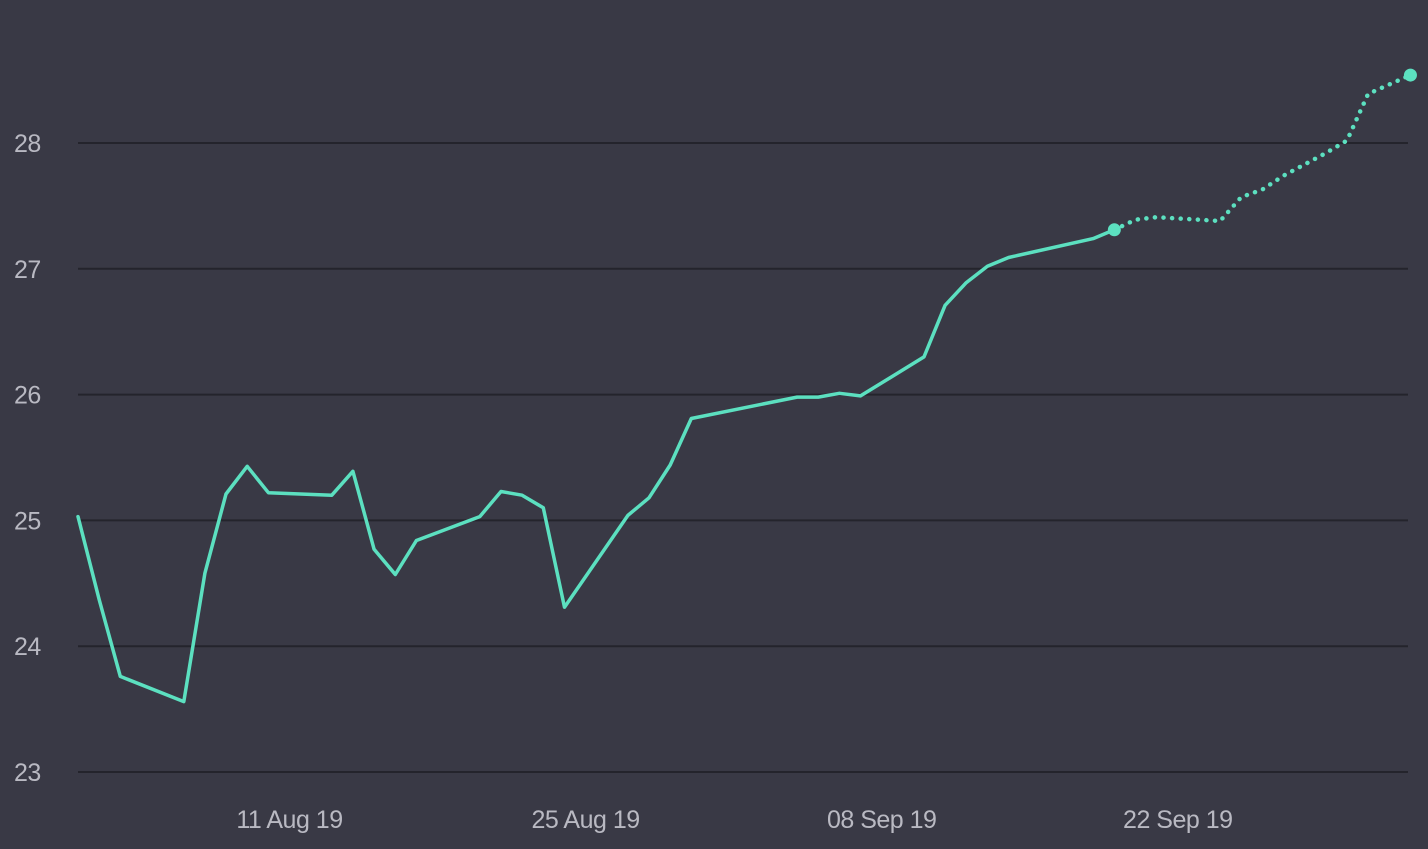 This screenshot has width=1428, height=849. Describe the element at coordinates (27, 773) in the screenshot. I see `y-tick-label: 23` at that location.